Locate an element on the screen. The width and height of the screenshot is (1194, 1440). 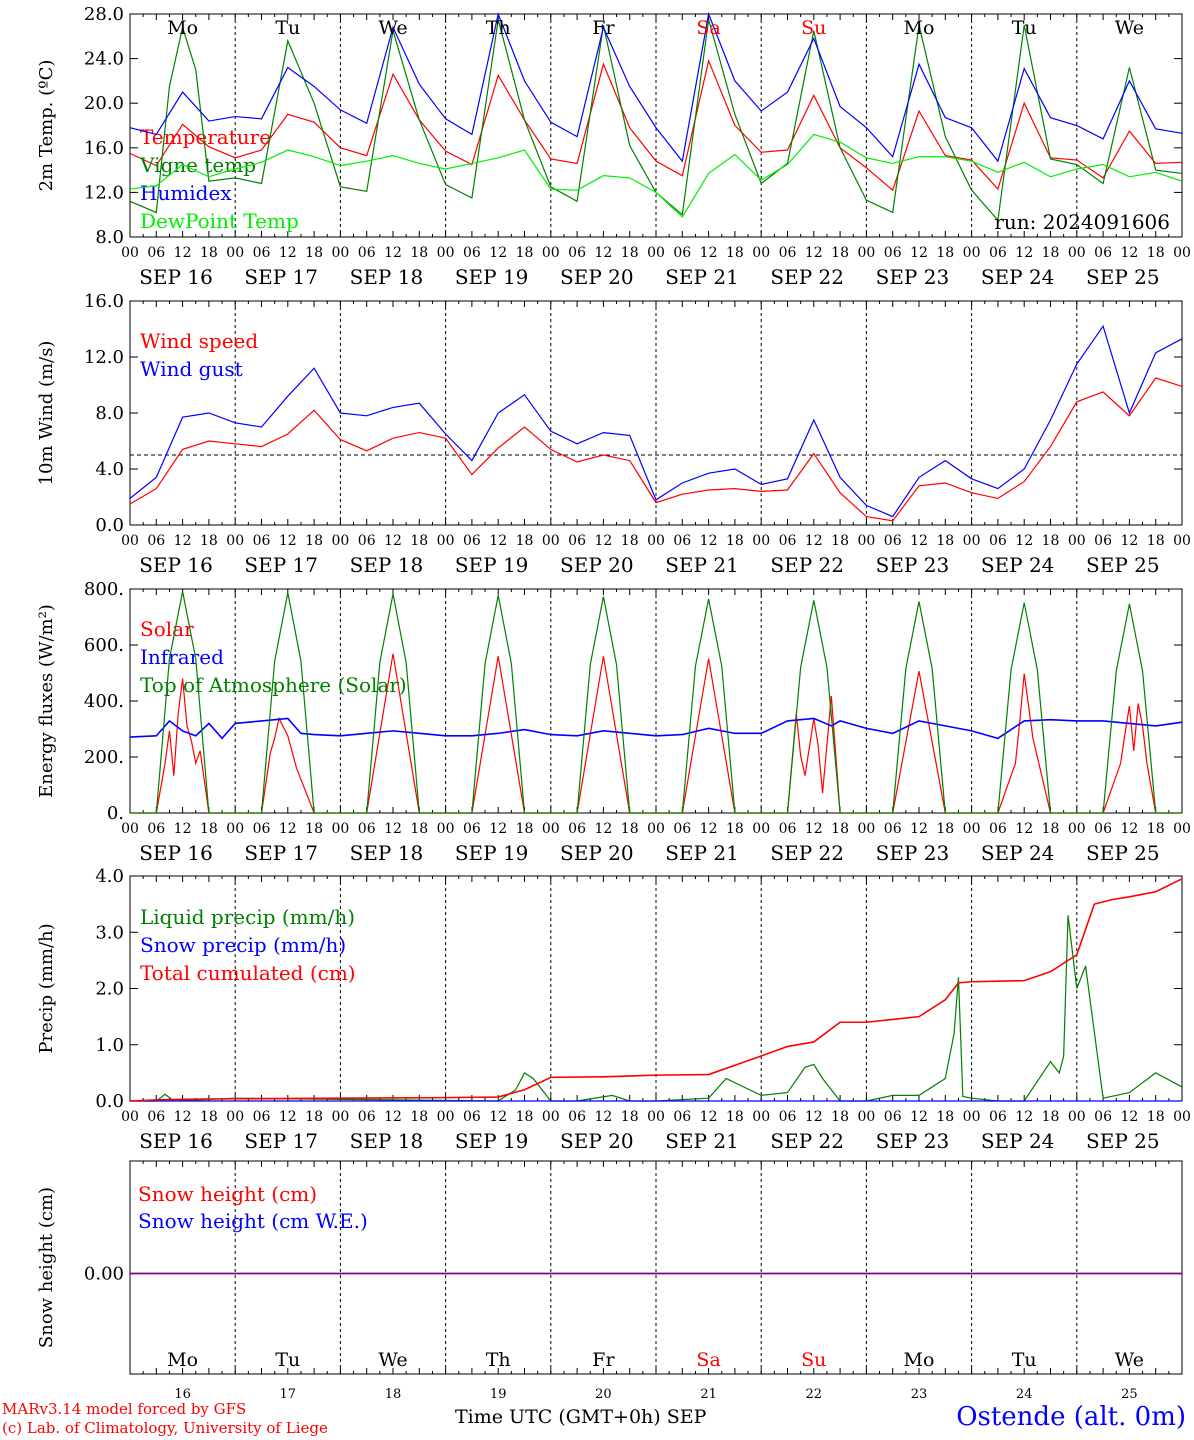
y-tick-label: 24.0 is located at coordinates (104, 59).